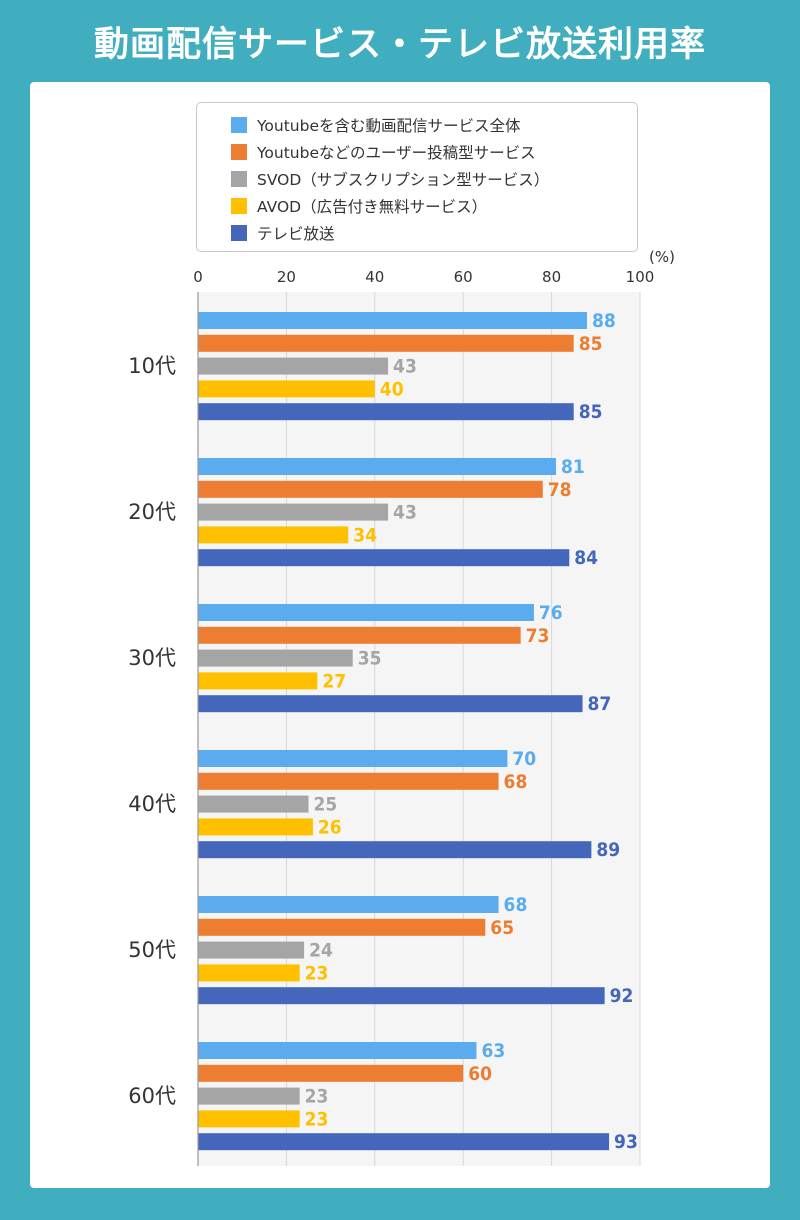  Describe the element at coordinates (326, 805) in the screenshot. I see `value-label: 25` at that location.